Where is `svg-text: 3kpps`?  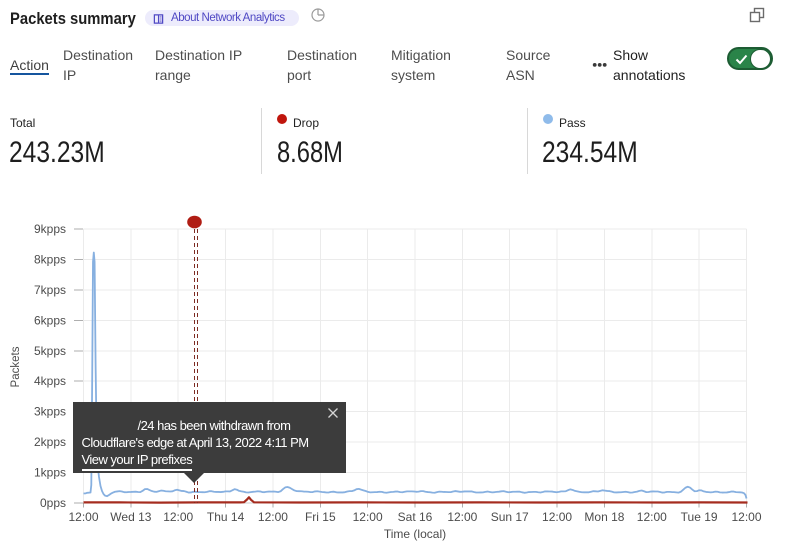 svg-text: 3kpps is located at coordinates (50, 412).